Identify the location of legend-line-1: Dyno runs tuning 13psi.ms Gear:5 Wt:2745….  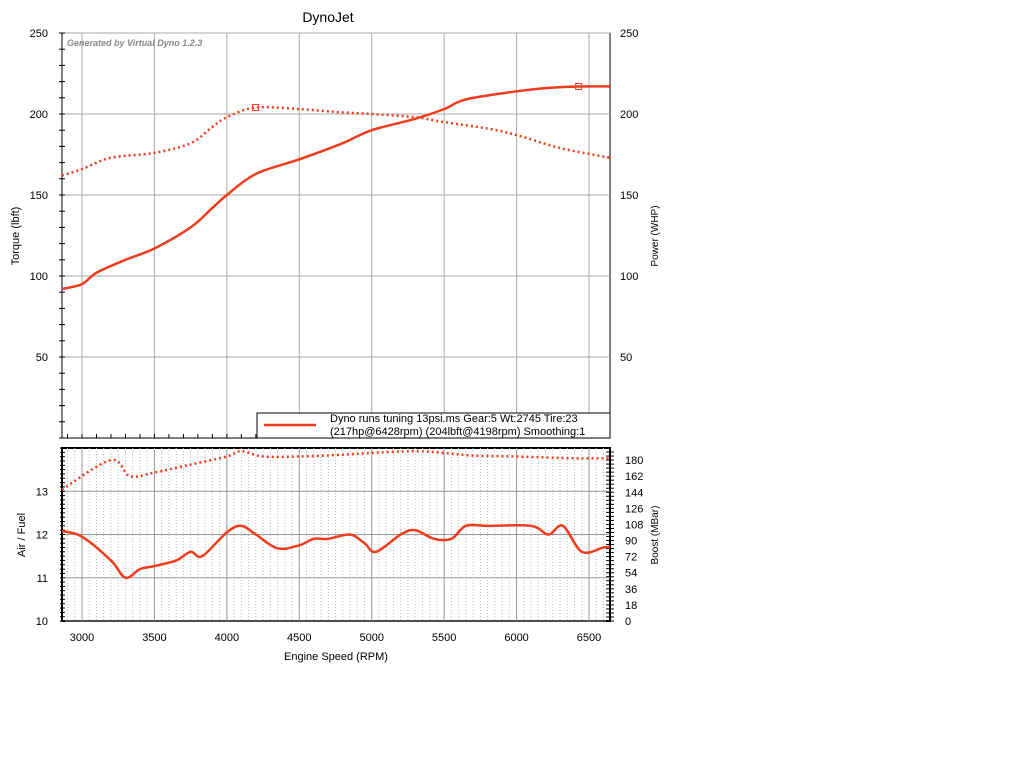
(454, 419).